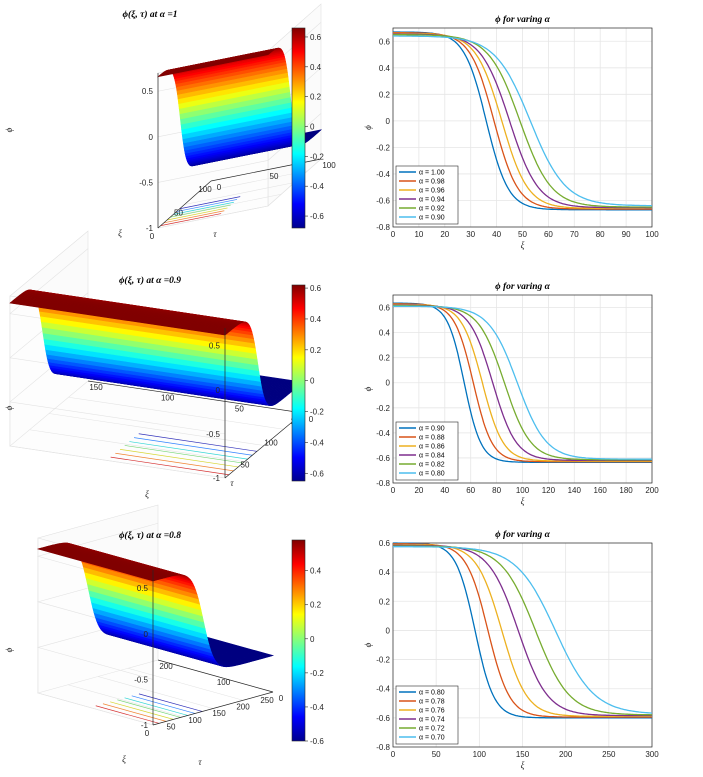  I want to click on chart-title: ϕ for varing α, so click(523, 287).